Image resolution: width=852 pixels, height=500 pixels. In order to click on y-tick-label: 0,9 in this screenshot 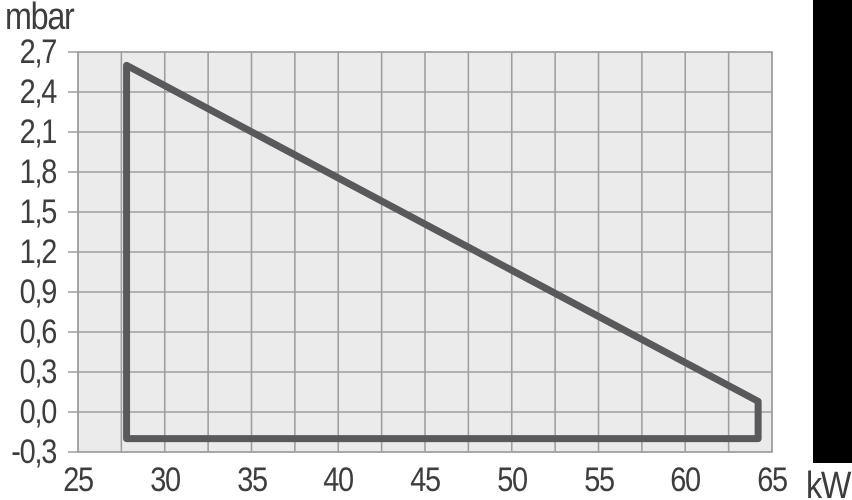, I will do `click(38, 292)`.